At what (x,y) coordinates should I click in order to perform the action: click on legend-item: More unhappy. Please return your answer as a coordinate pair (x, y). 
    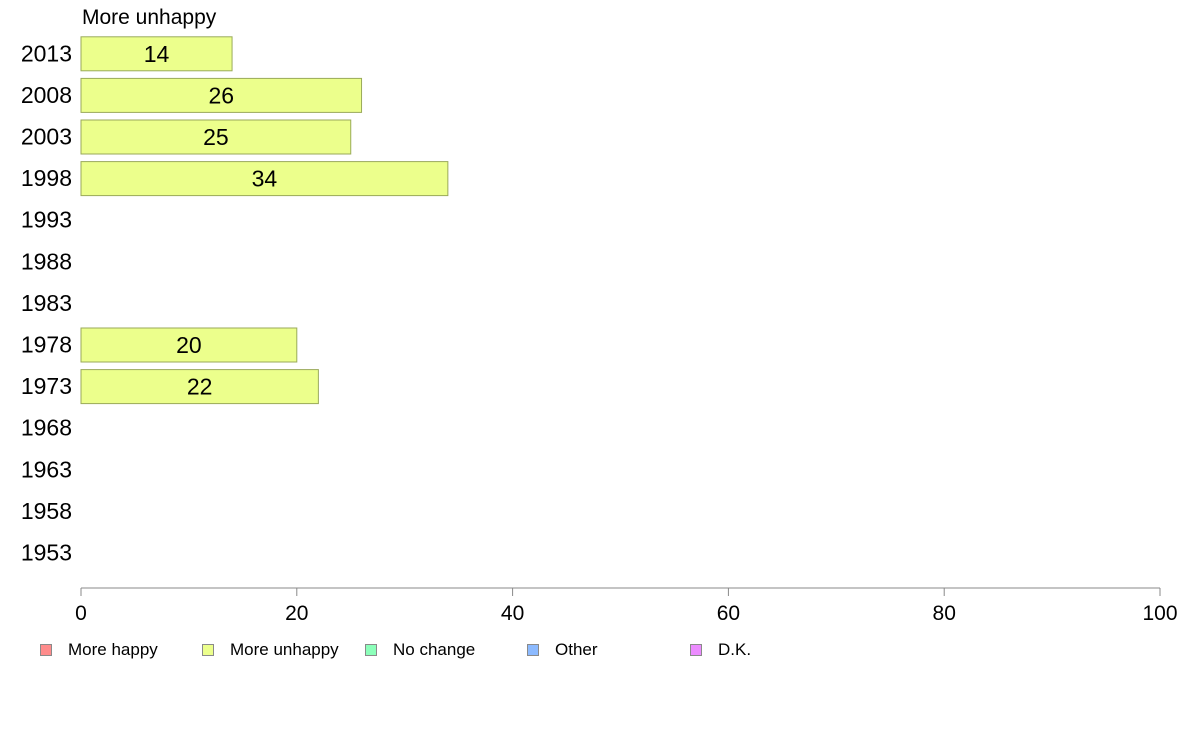
    Looking at the image, I should click on (270, 650).